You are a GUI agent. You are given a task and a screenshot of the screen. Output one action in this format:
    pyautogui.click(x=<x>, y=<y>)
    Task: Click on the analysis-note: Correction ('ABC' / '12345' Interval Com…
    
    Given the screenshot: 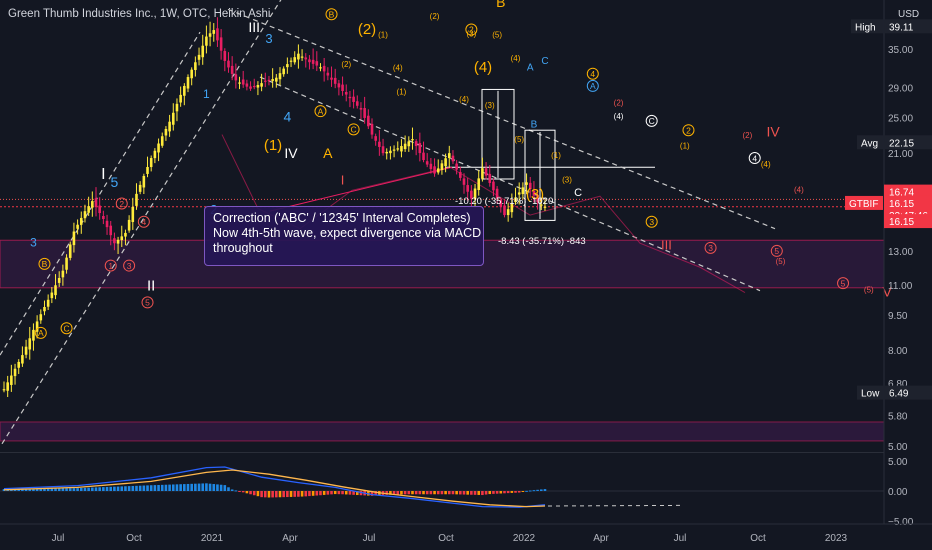 What is the action you would take?
    pyautogui.click(x=344, y=236)
    